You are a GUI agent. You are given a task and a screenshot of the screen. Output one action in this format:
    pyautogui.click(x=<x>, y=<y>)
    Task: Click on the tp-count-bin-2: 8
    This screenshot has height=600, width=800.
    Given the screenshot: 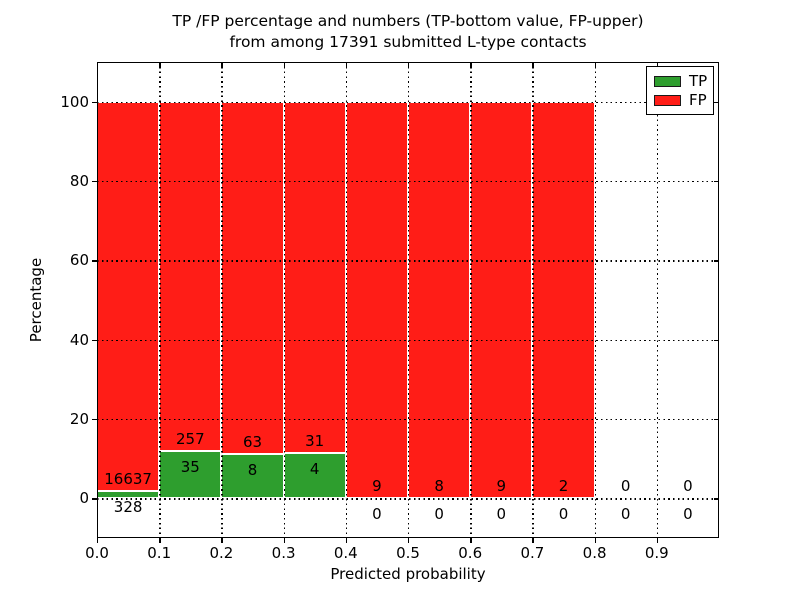 What is the action you would take?
    pyautogui.click(x=252, y=469)
    